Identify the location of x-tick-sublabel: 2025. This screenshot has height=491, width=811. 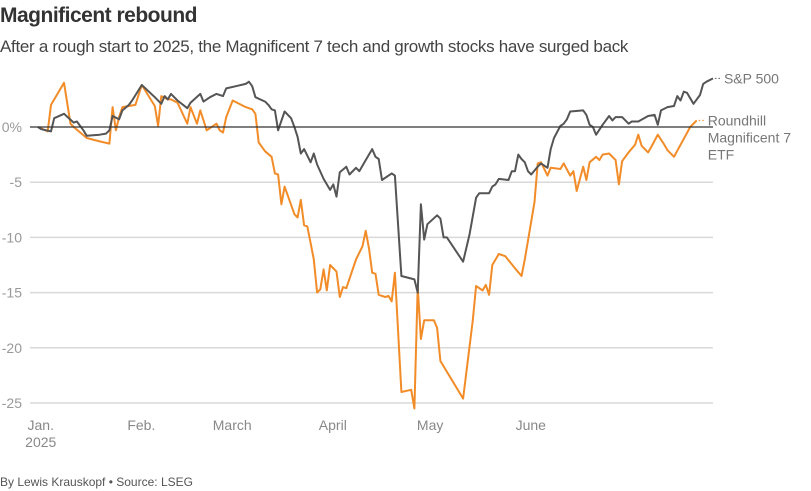
(40, 442).